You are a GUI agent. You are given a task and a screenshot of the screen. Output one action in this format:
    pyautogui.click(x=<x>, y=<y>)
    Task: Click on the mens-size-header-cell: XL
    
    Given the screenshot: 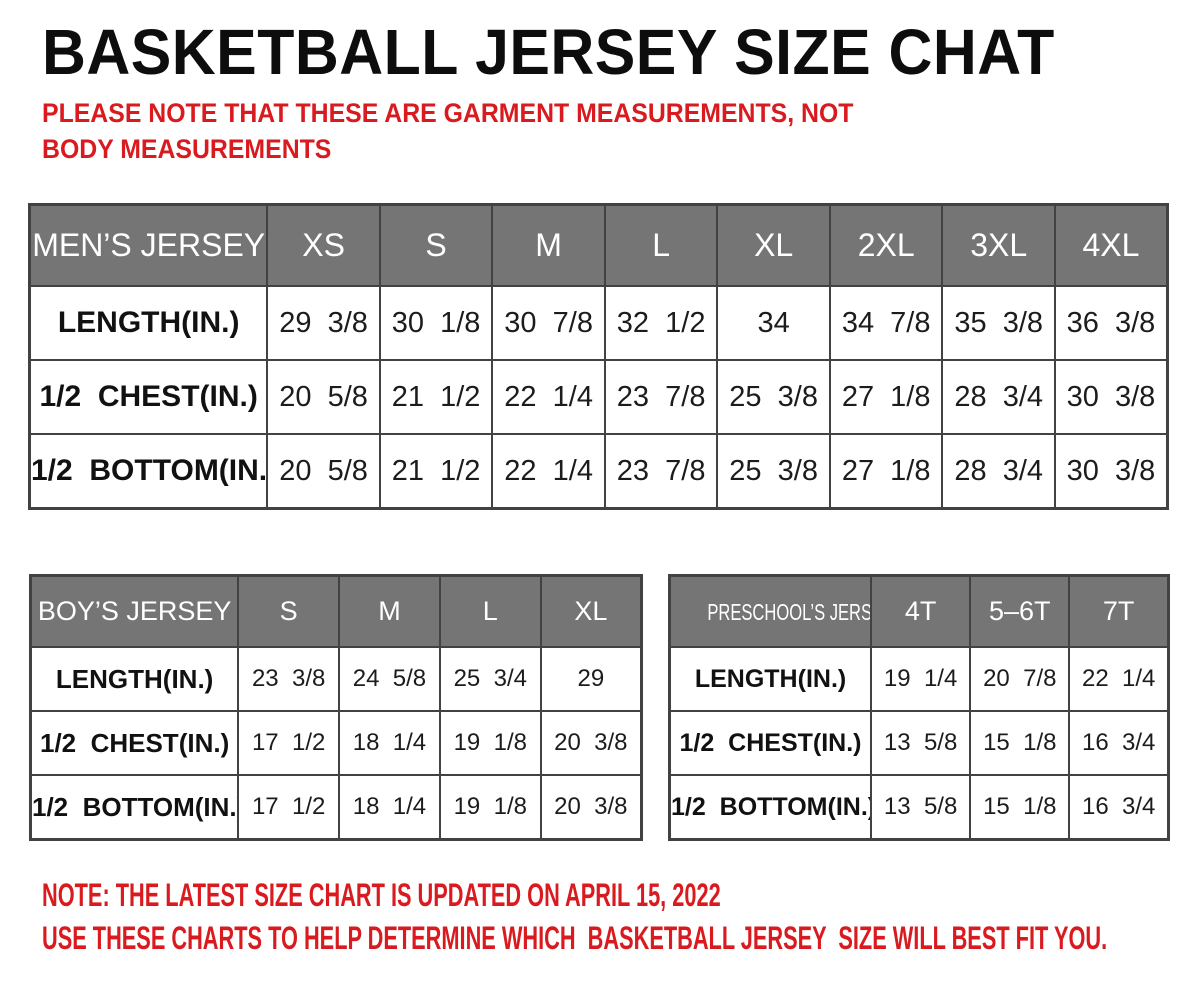 What is the action you would take?
    pyautogui.click(x=773, y=245)
    